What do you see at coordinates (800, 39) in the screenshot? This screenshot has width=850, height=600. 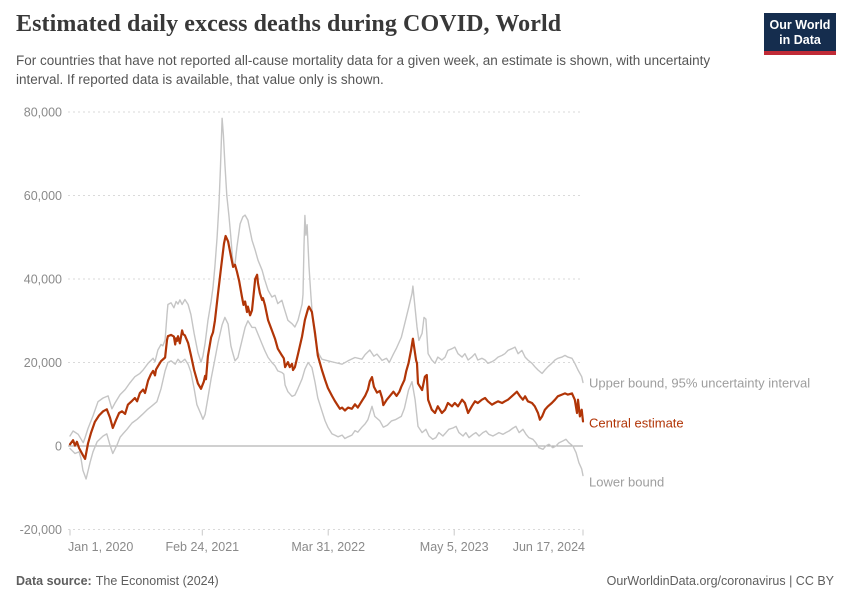 I see `owid-logo-line2: in Data` at bounding box center [800, 39].